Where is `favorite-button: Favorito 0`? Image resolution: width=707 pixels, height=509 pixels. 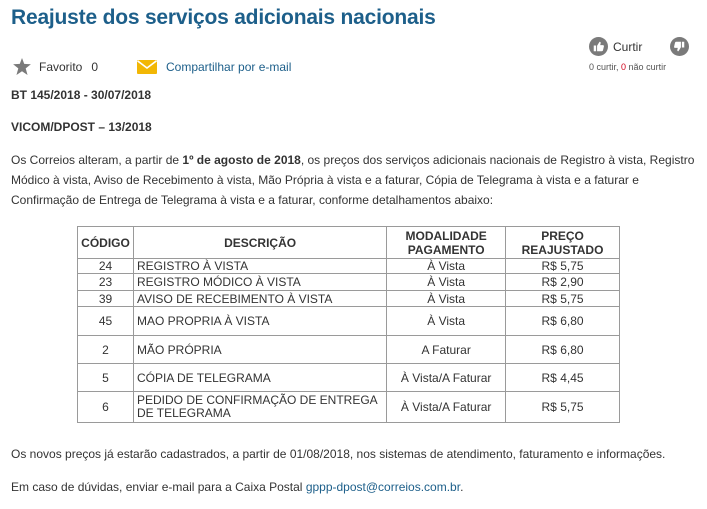 favorite-button: Favorito 0 is located at coordinates (55, 66).